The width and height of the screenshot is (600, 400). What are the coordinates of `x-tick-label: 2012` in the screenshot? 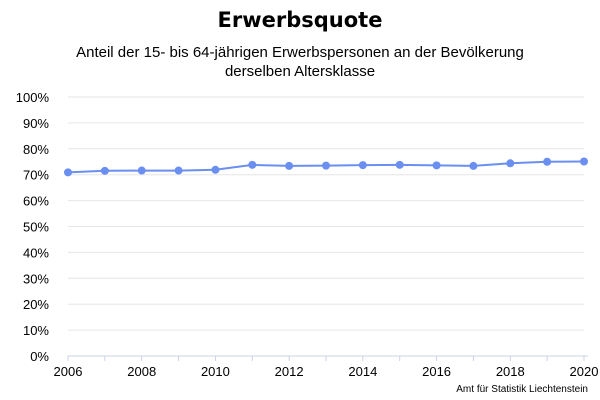 It's located at (289, 371).